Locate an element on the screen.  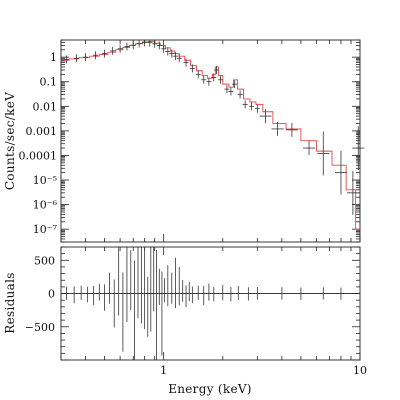
spectrum-y-tick-label: 1 is located at coordinates (53, 57).